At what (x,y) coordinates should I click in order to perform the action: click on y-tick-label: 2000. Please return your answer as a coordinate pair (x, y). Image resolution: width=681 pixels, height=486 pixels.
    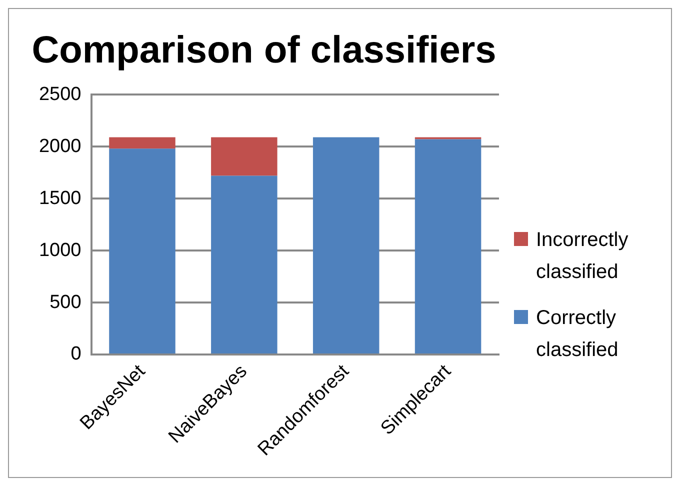
    Looking at the image, I should click on (60, 146).